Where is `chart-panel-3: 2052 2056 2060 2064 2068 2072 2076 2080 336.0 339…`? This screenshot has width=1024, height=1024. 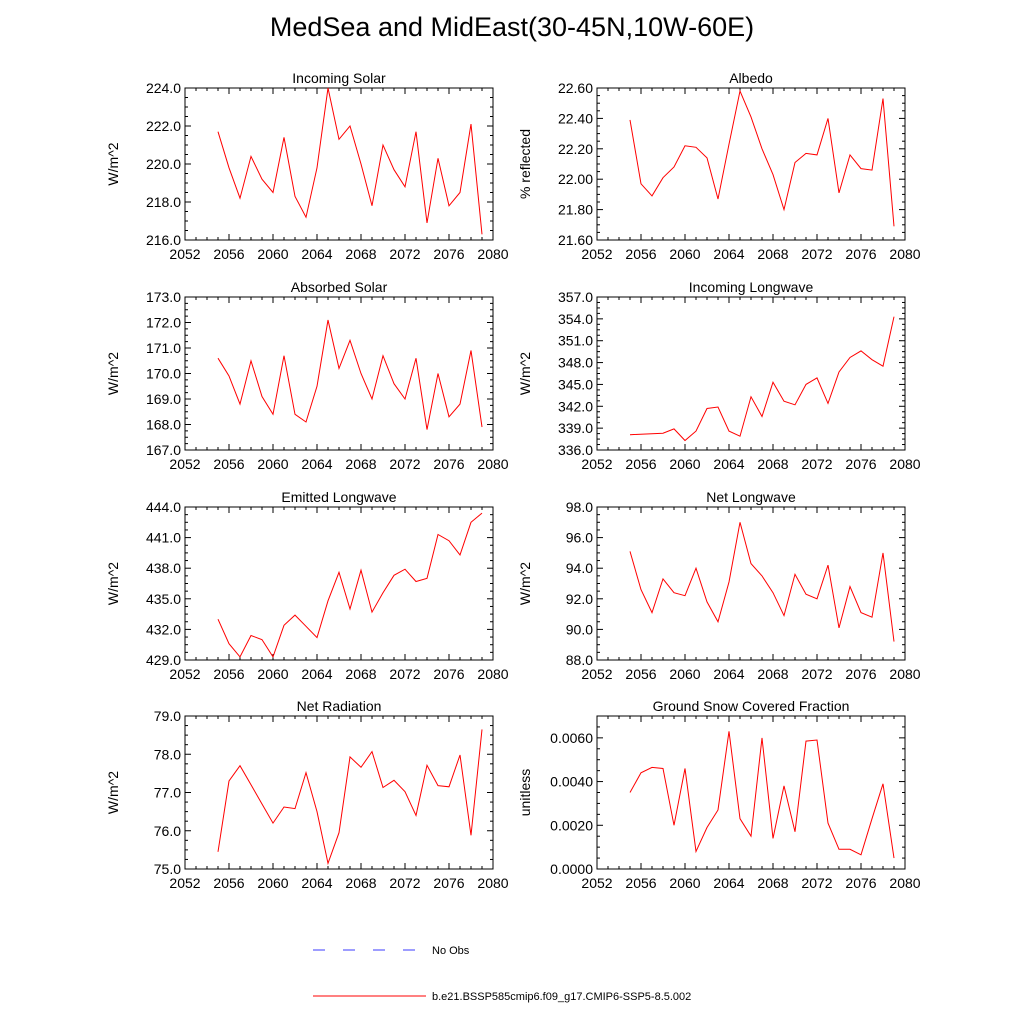 chart-panel-3: 2052 2056 2060 2064 2068 2072 2076 2080 336.0 339… is located at coordinates (719, 375).